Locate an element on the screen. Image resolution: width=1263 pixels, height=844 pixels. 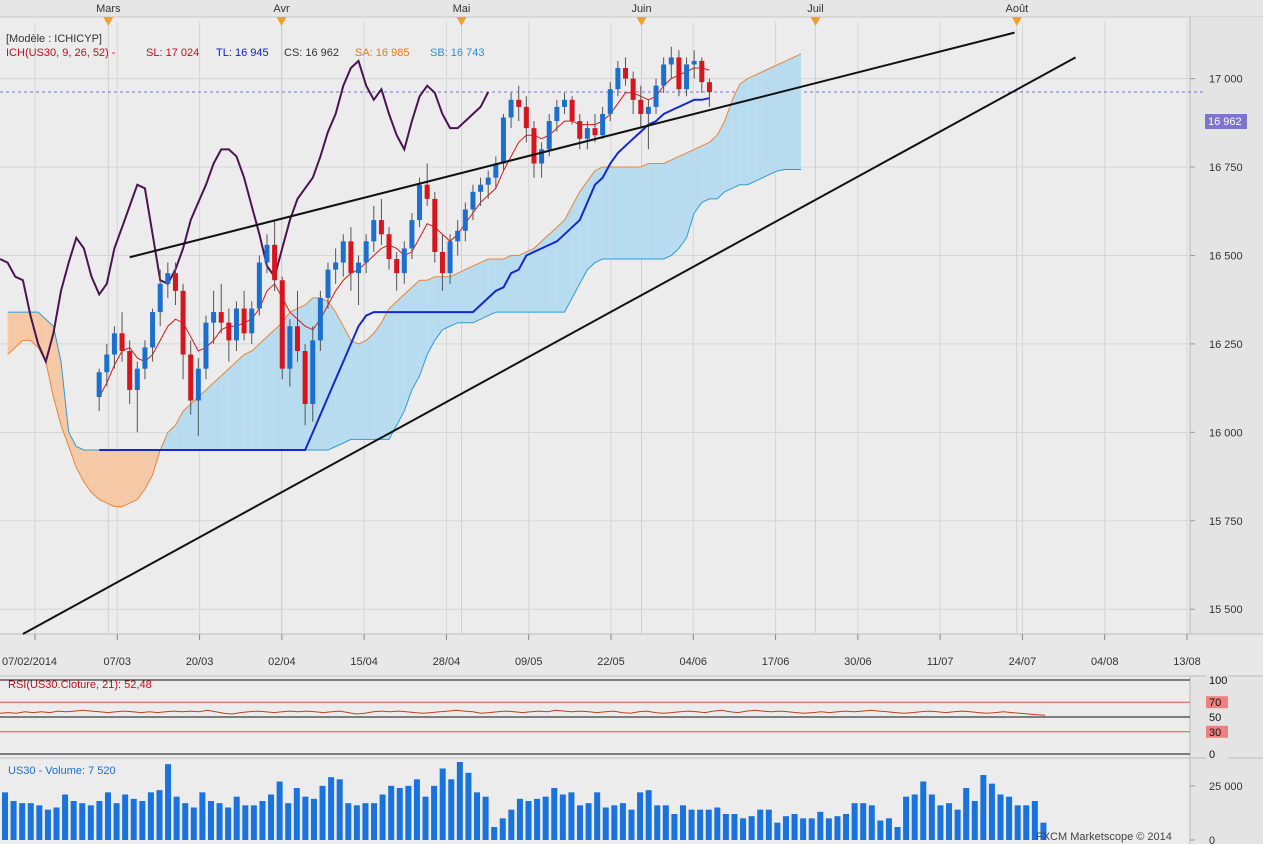
rsi-level-label: 100 is located at coordinates (1218, 681).